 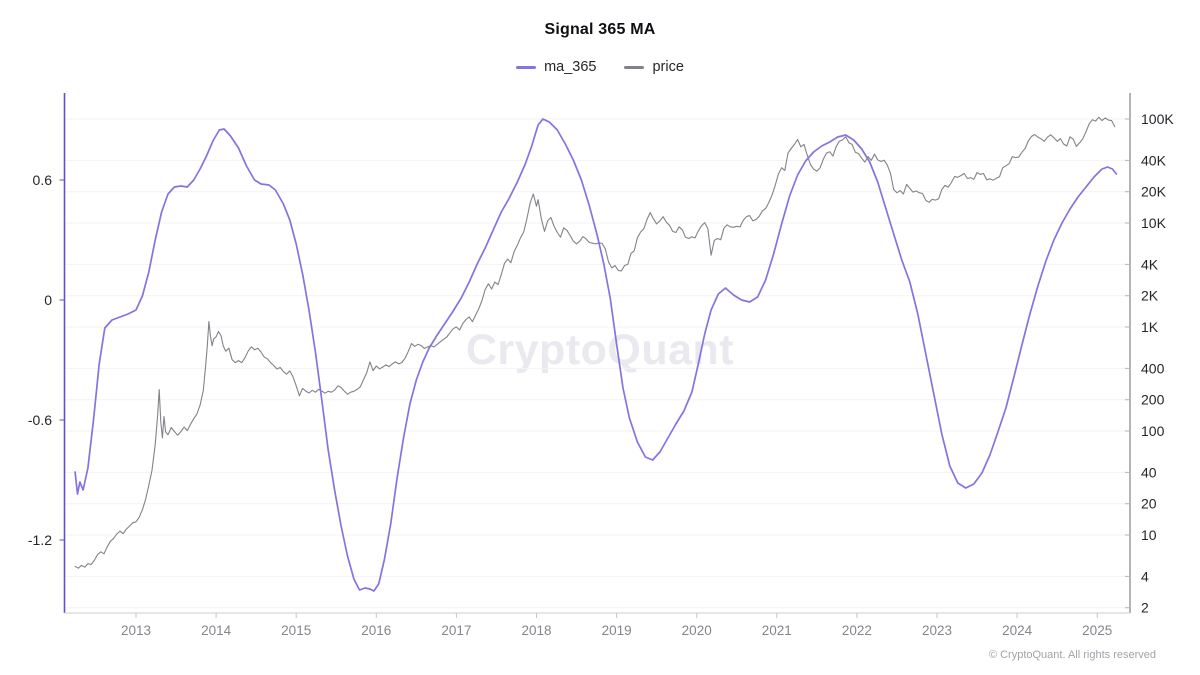 What do you see at coordinates (1149, 472) in the screenshot?
I see `right-axis-tick-label: 40` at bounding box center [1149, 472].